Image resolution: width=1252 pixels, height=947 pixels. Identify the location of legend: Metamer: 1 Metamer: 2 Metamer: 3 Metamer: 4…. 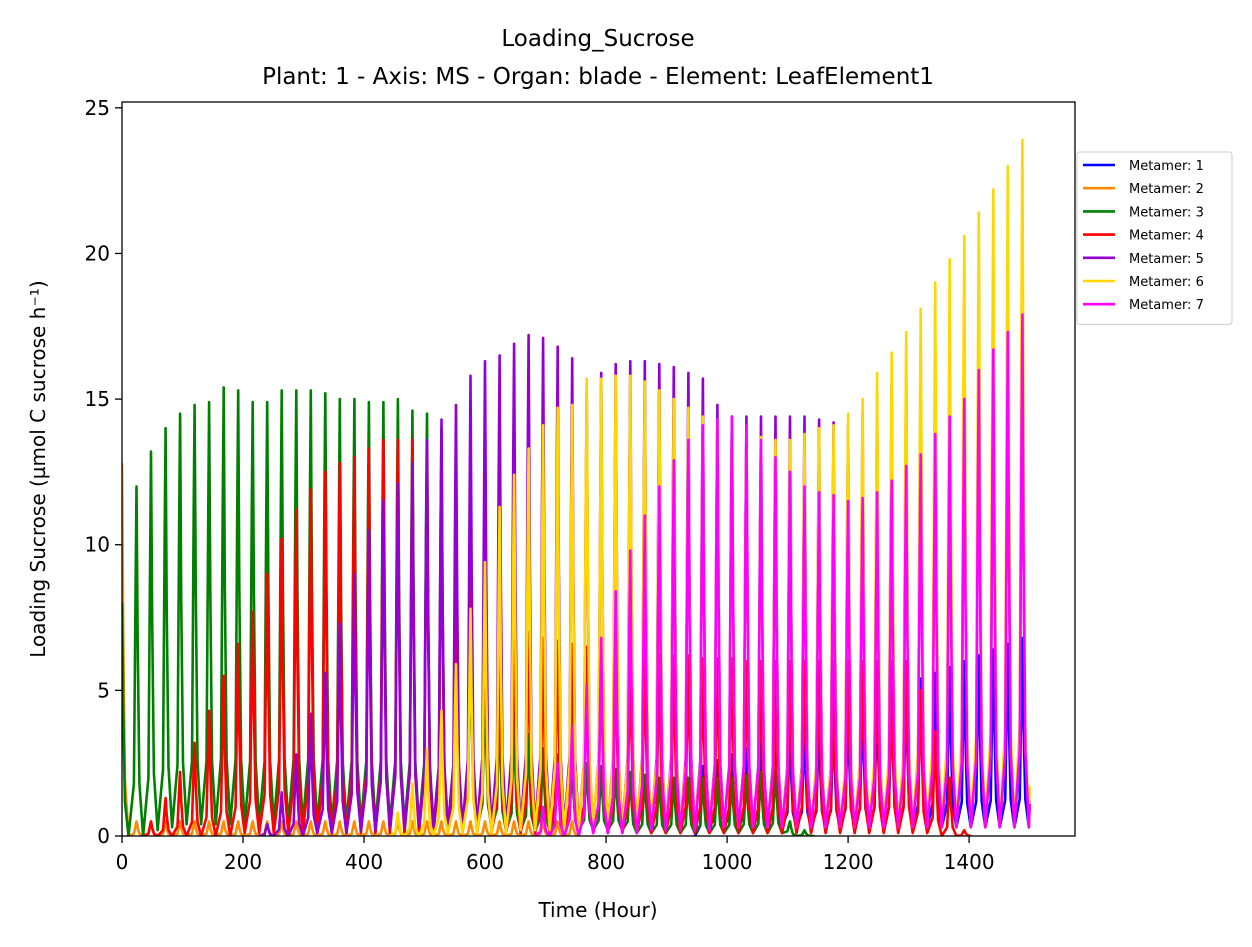
(1154, 238).